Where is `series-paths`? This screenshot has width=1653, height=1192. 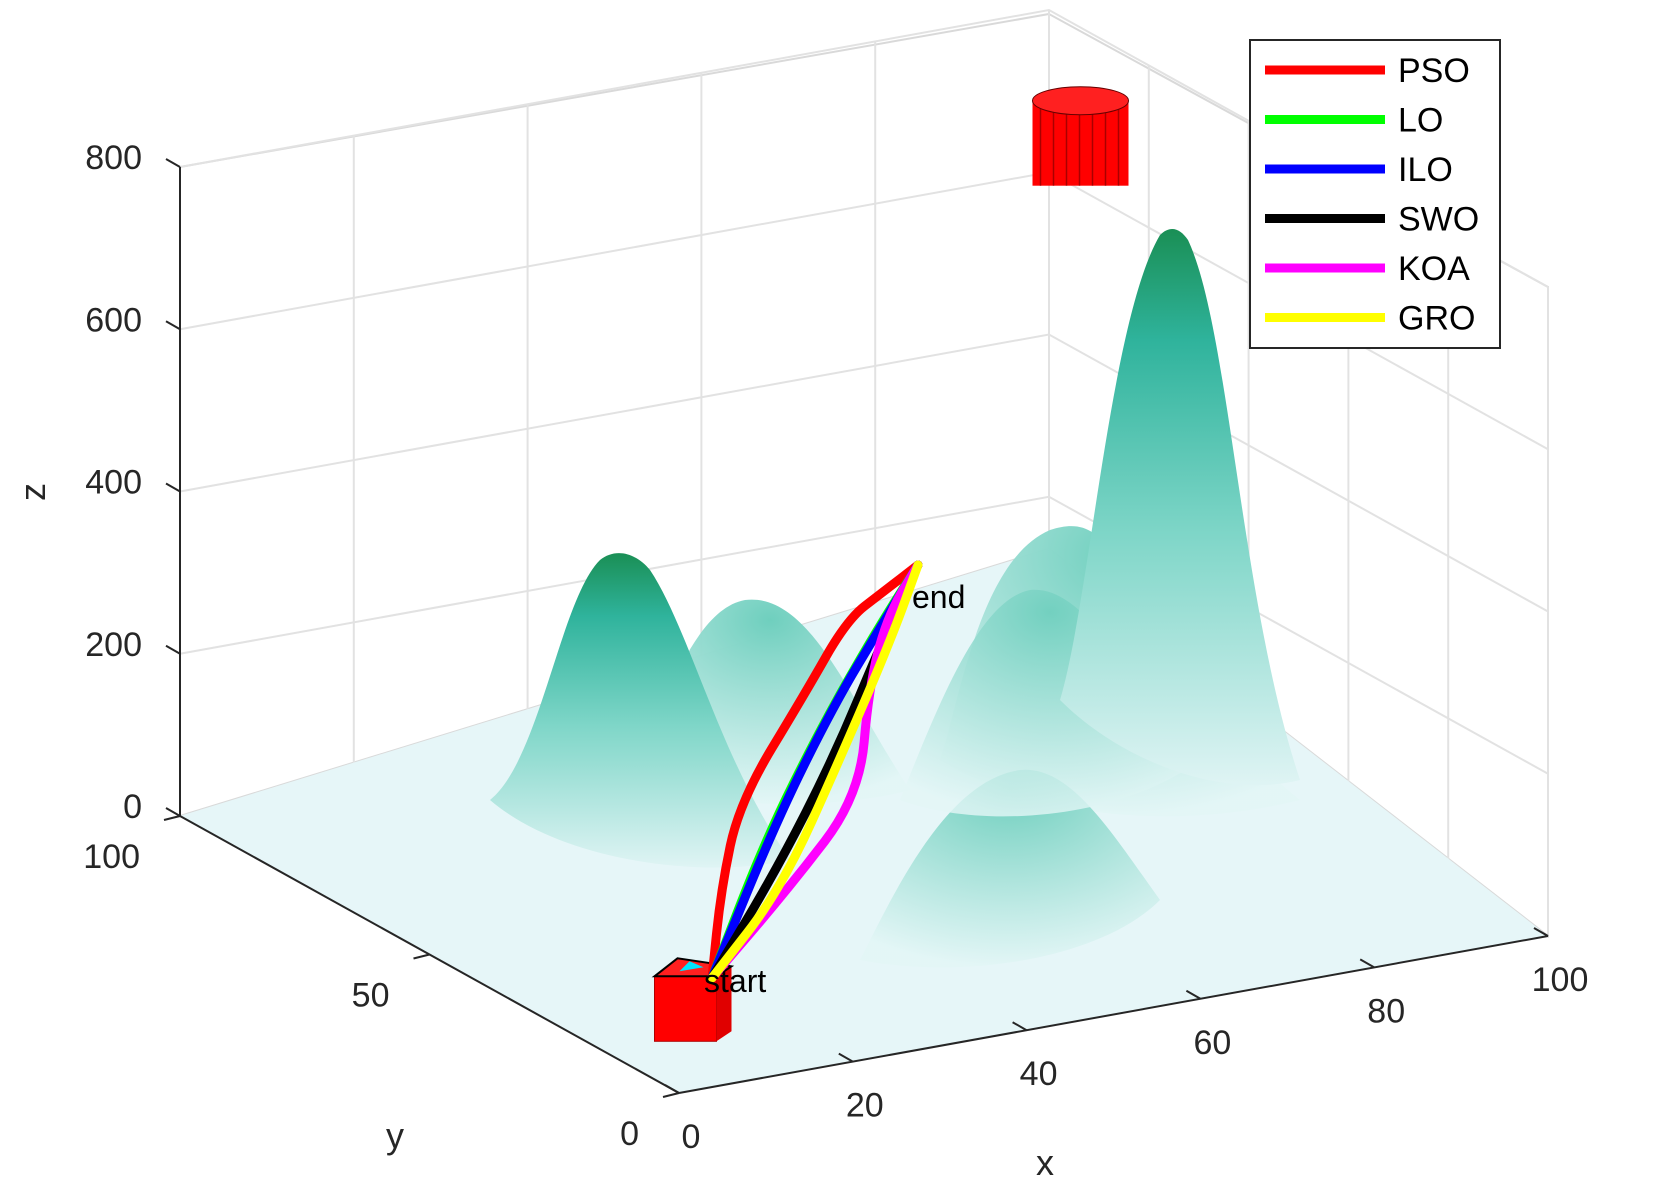 series-paths is located at coordinates (815, 771).